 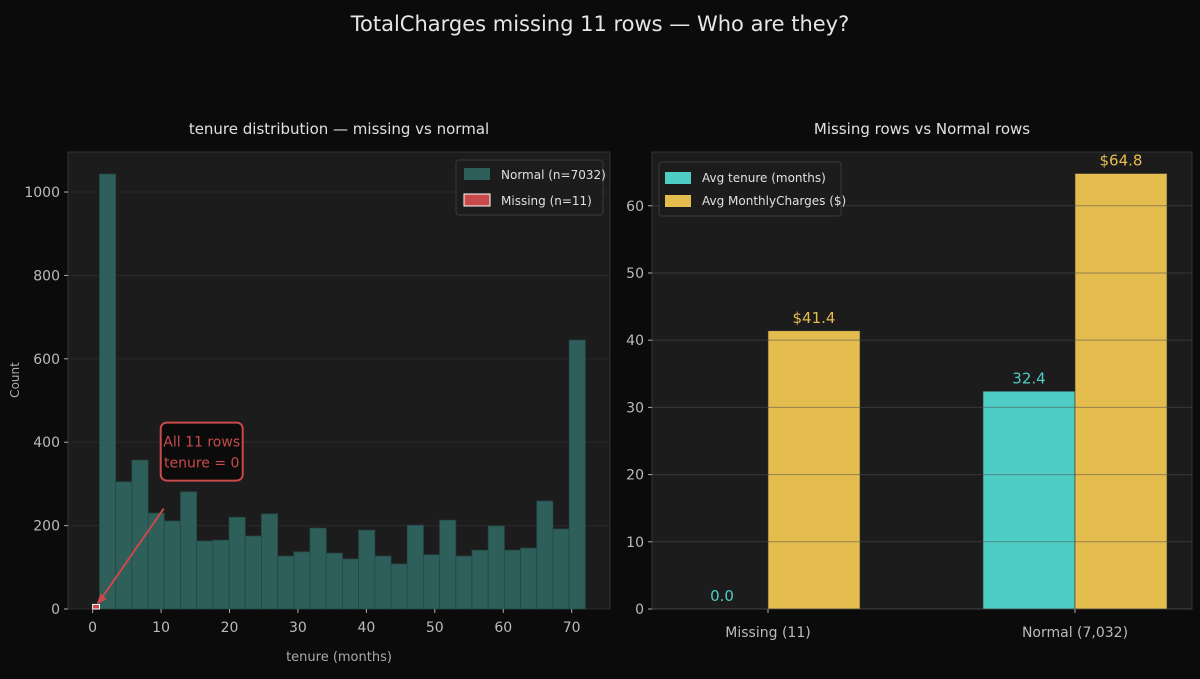 What do you see at coordinates (201, 464) in the screenshot?
I see `annotation-text-line2: tenure = 0` at bounding box center [201, 464].